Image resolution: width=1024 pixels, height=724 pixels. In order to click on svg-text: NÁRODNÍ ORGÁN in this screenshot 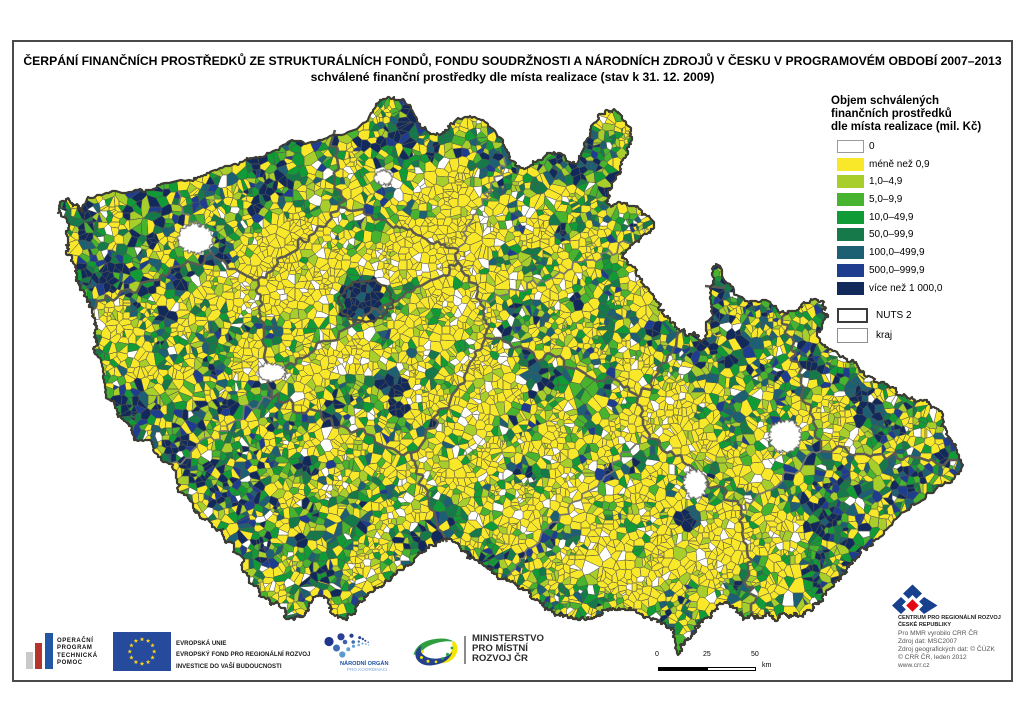, I will do `click(364, 663)`.